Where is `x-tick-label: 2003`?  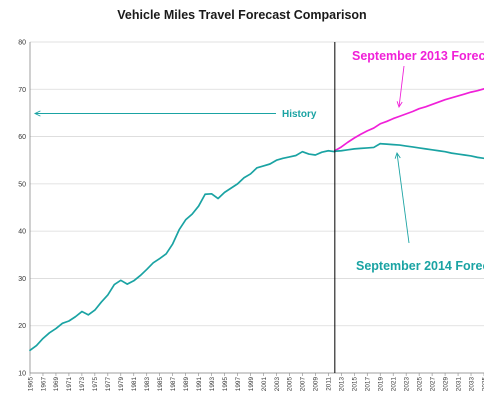 x-tick-label: 2003 is located at coordinates (277, 384).